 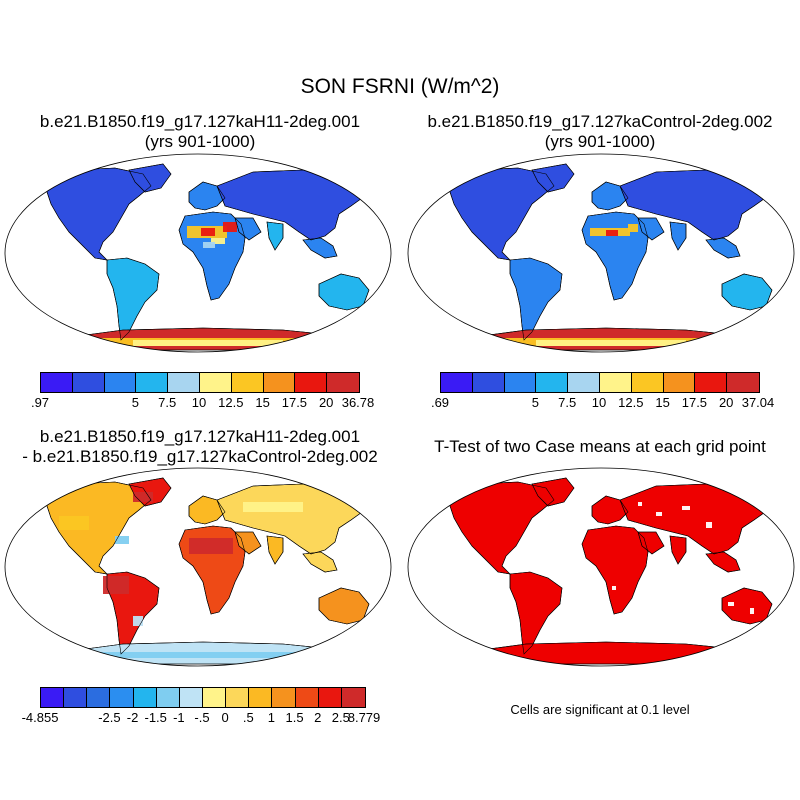 I want to click on colorbar-label: -4.855, so click(x=40, y=717).